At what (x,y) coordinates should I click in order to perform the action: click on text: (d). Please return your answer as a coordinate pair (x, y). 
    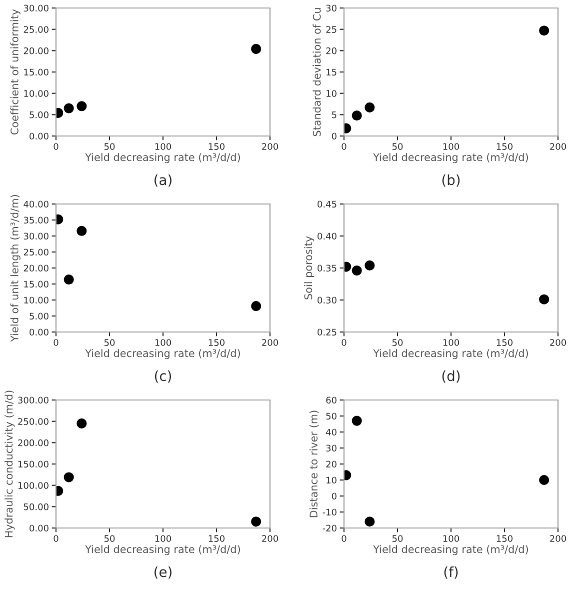
    Looking at the image, I should click on (451, 376).